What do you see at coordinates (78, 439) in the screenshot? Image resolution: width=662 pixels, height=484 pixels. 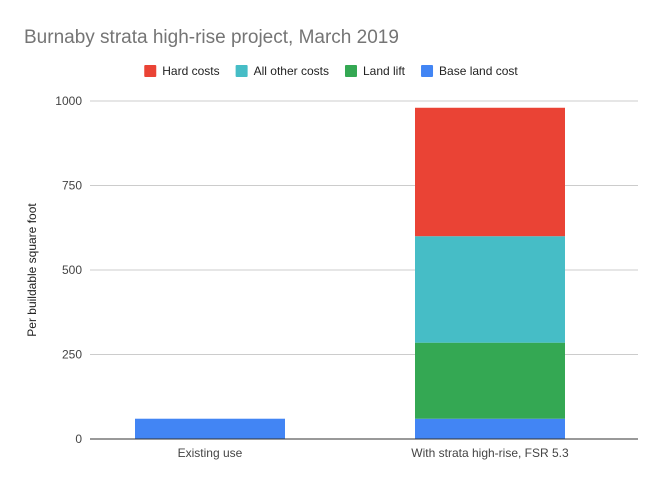 I see `y-tick-label-0: 0` at bounding box center [78, 439].